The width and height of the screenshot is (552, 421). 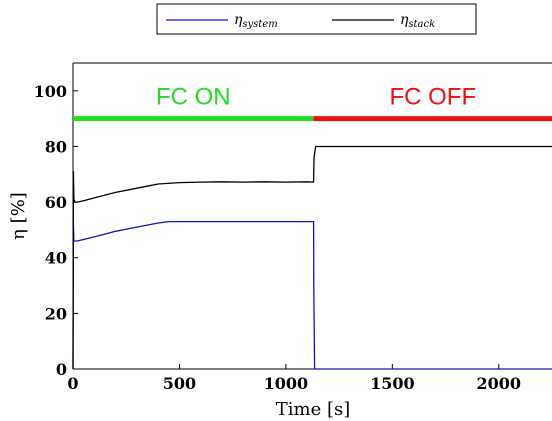 What do you see at coordinates (499, 383) in the screenshot?
I see `x-tick-label: 2000` at bounding box center [499, 383].